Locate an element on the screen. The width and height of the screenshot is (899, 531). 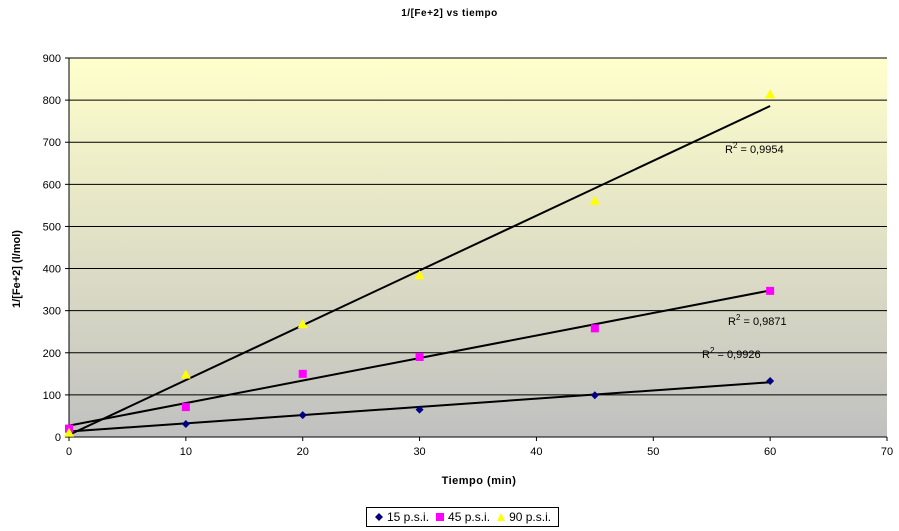
y-axis-label: 1/[Fe+2] (l/mol) is located at coordinates (17, 269).